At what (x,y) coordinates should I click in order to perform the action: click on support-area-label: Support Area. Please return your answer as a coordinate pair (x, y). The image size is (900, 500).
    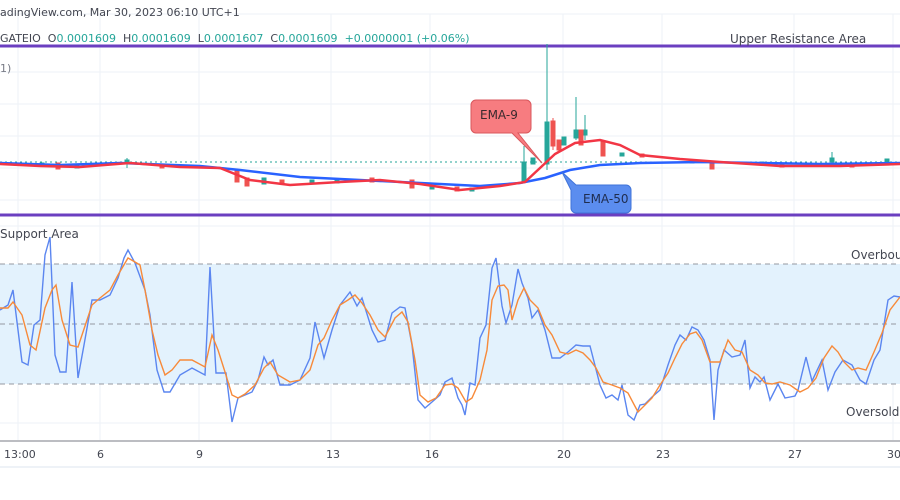
    Looking at the image, I should click on (39, 234).